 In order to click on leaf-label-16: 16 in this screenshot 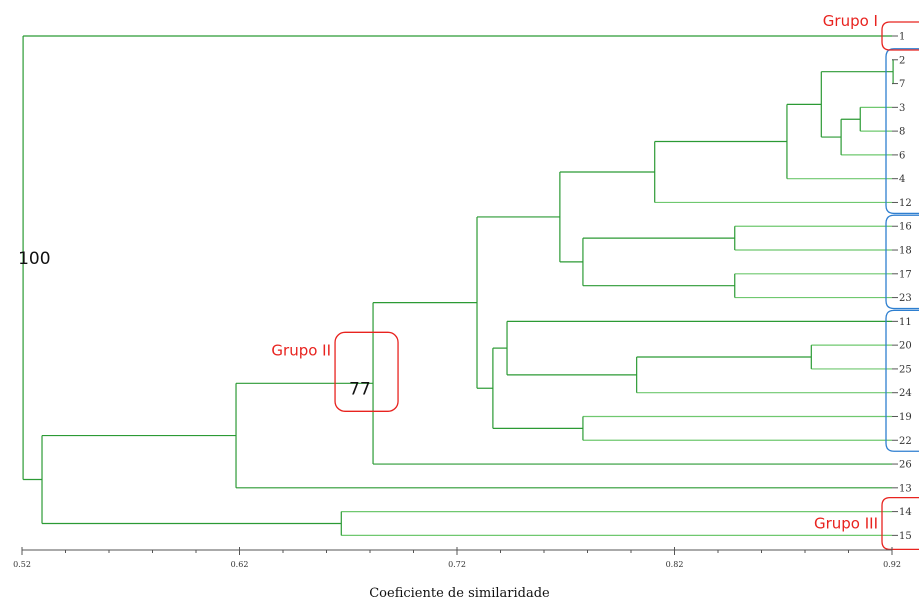, I will do `click(905, 227)`.